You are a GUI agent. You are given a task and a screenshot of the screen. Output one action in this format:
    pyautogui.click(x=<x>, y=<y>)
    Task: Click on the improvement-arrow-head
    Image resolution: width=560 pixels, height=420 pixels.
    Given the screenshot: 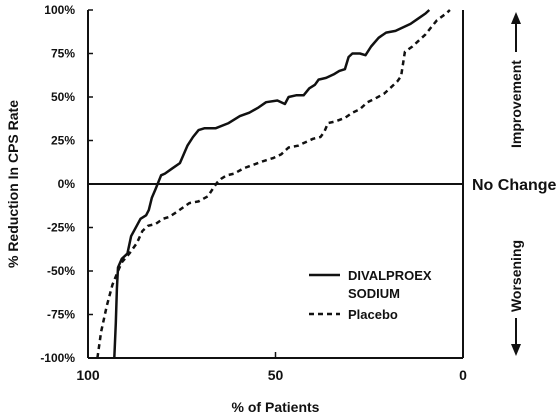 What is the action you would take?
    pyautogui.click(x=516, y=18)
    